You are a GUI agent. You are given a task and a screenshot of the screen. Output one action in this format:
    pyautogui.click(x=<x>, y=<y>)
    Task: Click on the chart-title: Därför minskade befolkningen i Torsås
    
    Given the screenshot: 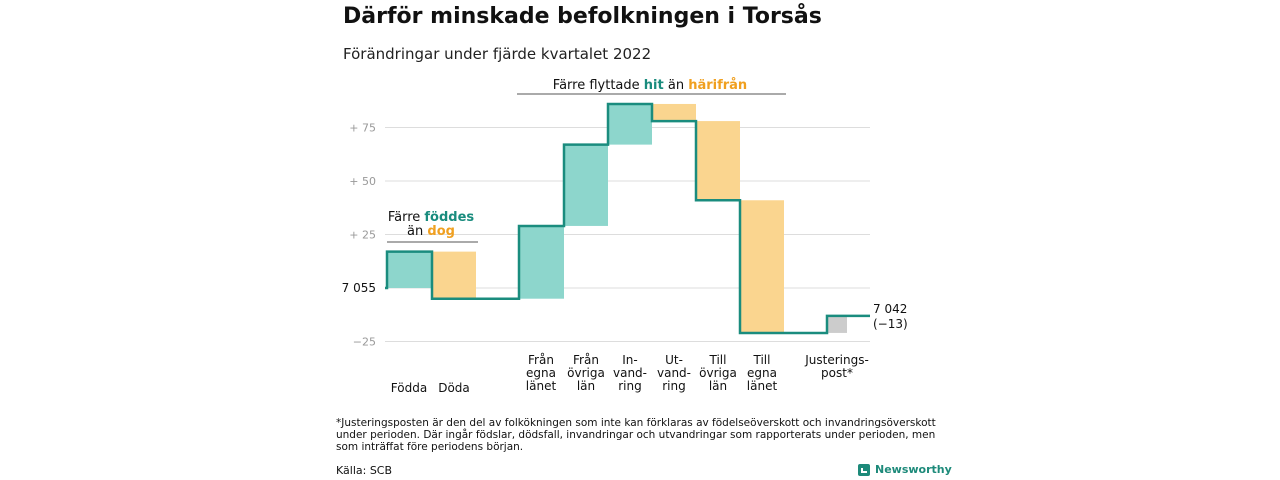 What is the action you would take?
    pyautogui.click(x=582, y=16)
    